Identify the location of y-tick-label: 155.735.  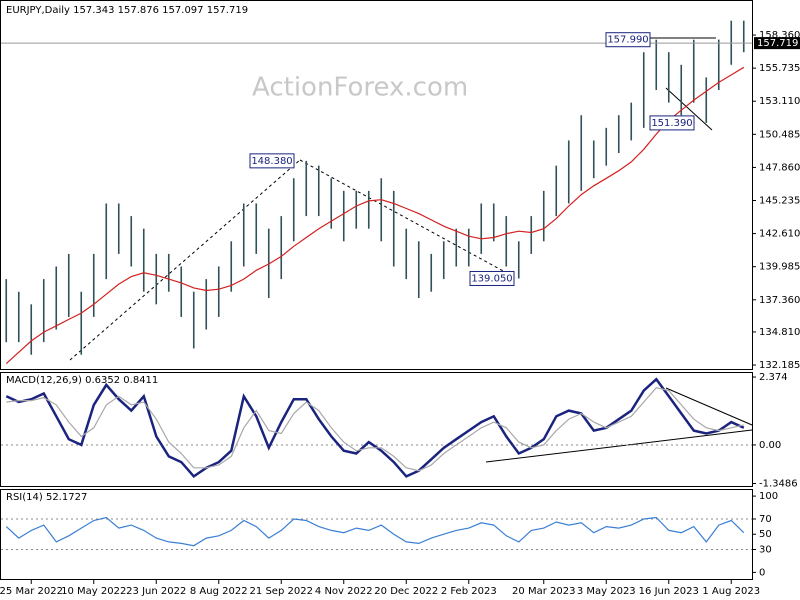
(779, 68).